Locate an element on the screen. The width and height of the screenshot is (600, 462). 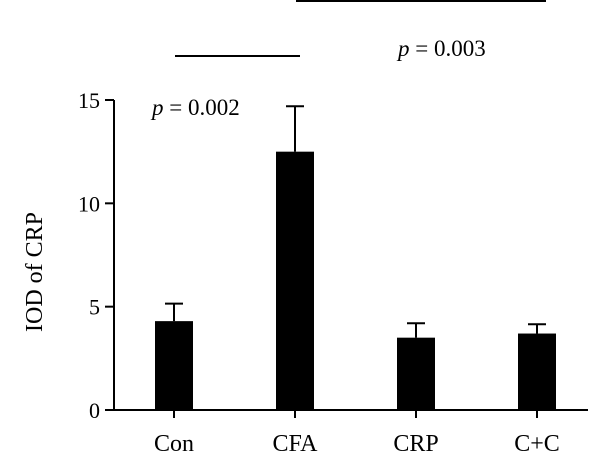
x-tick-label: Con is located at coordinates (174, 444).